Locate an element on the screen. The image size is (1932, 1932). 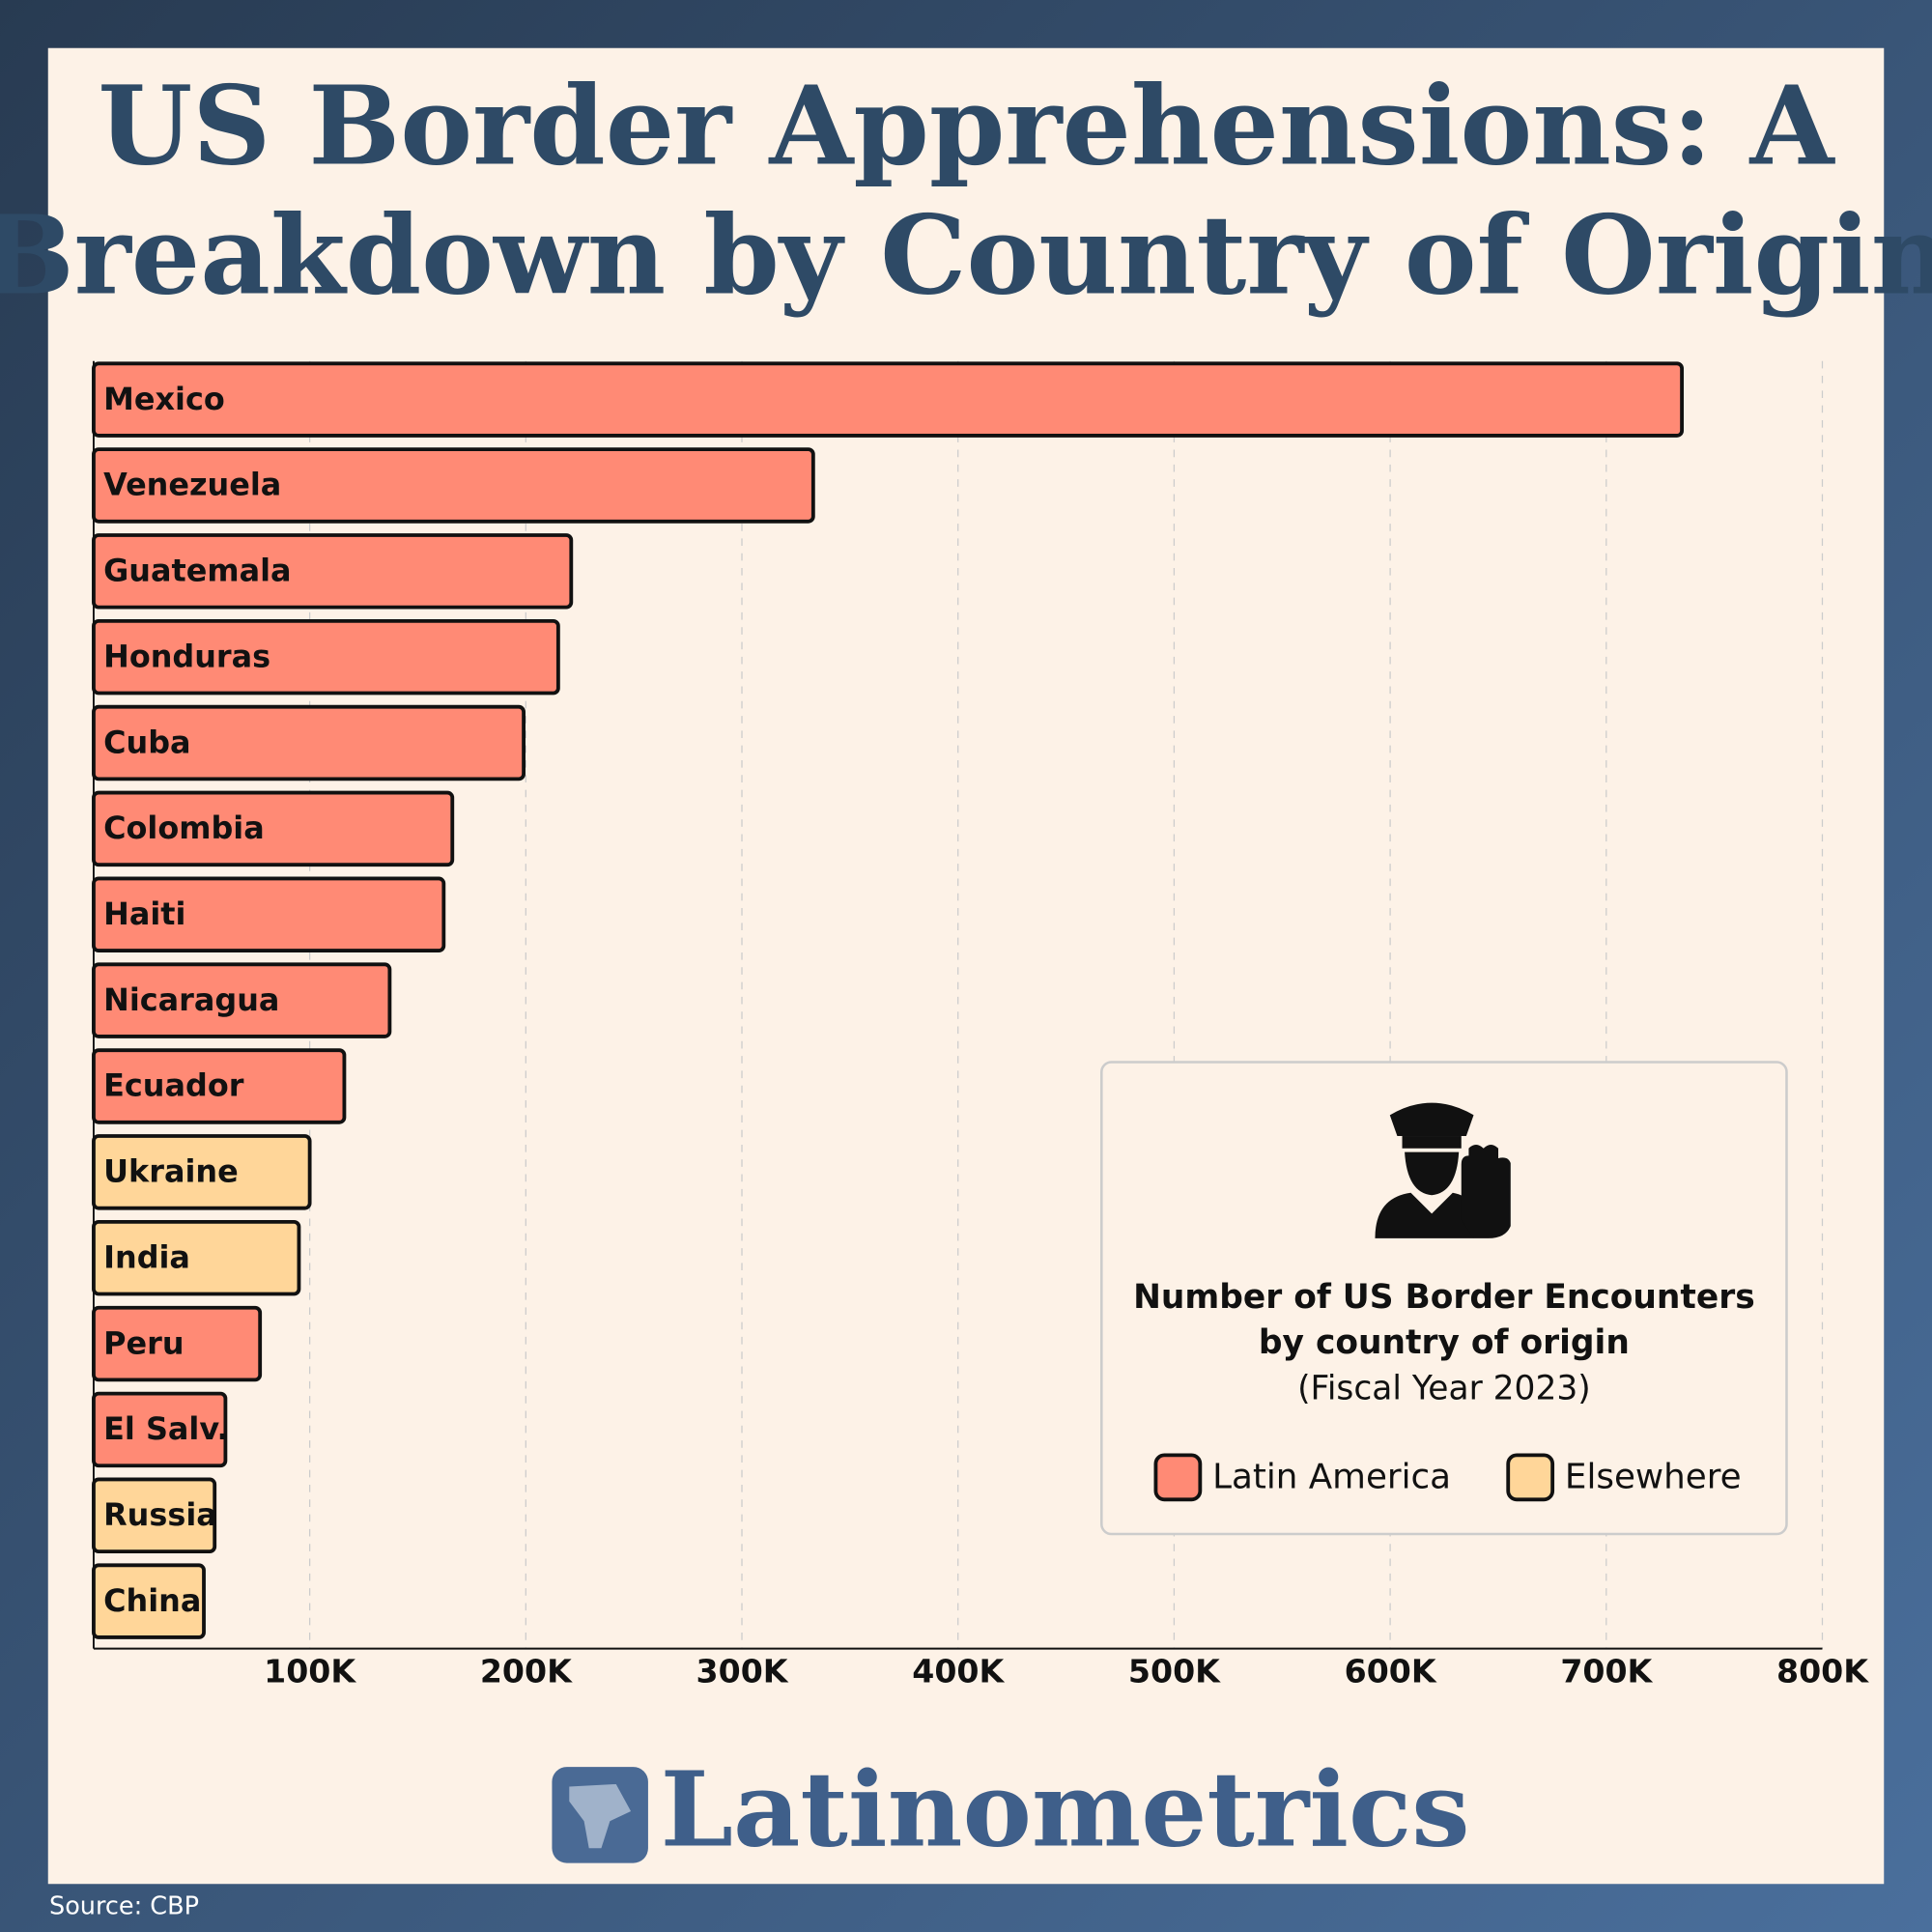
bar-label: El Salv. is located at coordinates (165, 1428).